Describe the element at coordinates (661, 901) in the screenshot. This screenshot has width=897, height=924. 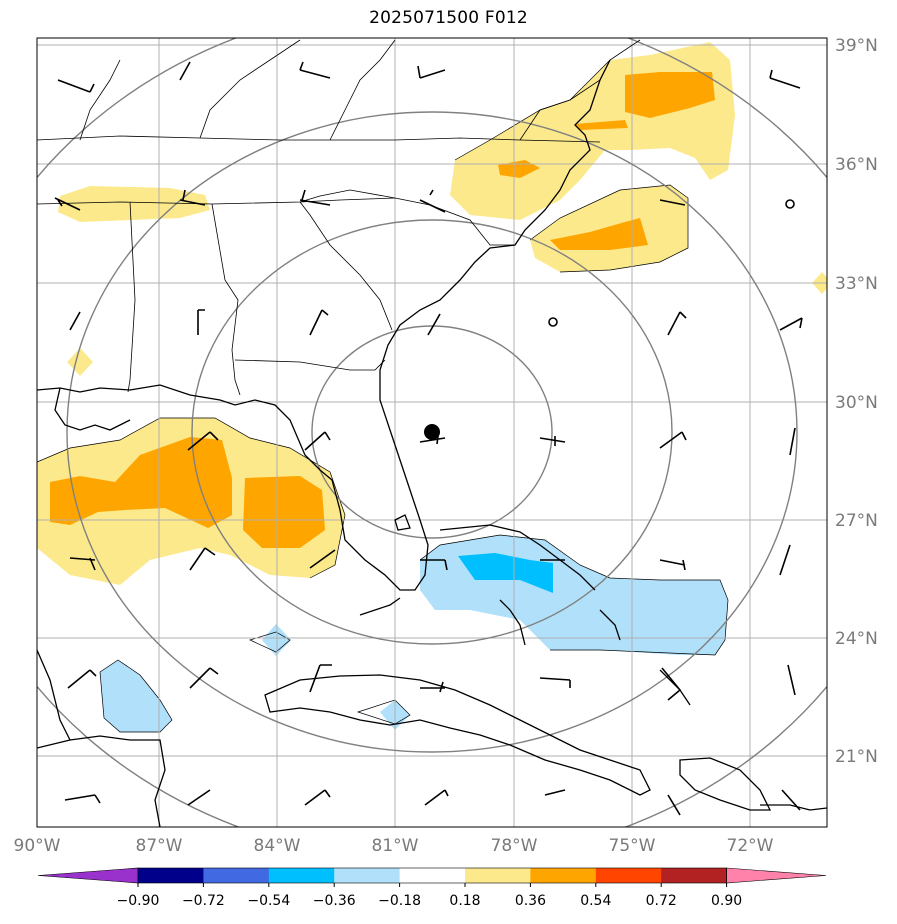
I see `colorbar-tick-label: 0.72` at that location.